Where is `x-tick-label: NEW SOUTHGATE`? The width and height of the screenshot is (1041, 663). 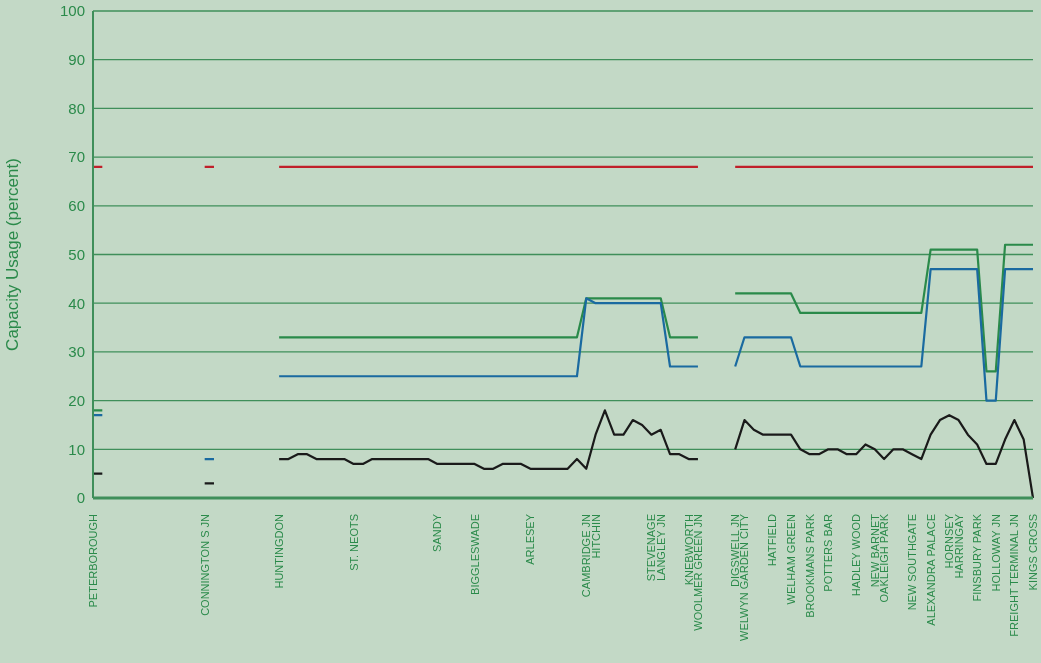
x-tick-label: NEW SOUTHGATE is located at coordinates (912, 562).